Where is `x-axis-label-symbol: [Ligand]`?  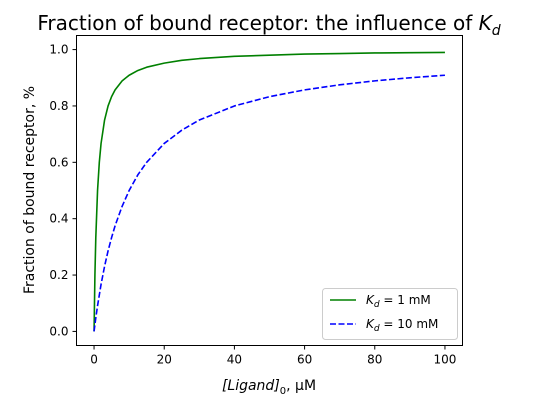 x-axis-label-symbol: [Ligand] is located at coordinates (251, 386).